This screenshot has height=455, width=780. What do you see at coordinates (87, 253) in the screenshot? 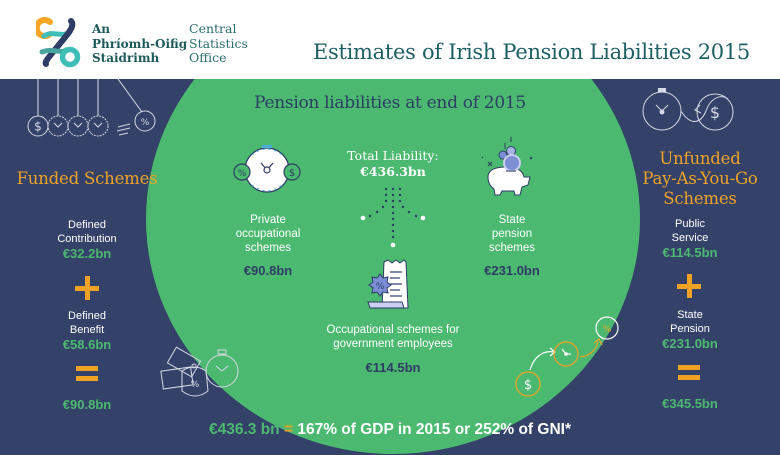
I see `defined-contribution-value: €32.2bn` at bounding box center [87, 253].